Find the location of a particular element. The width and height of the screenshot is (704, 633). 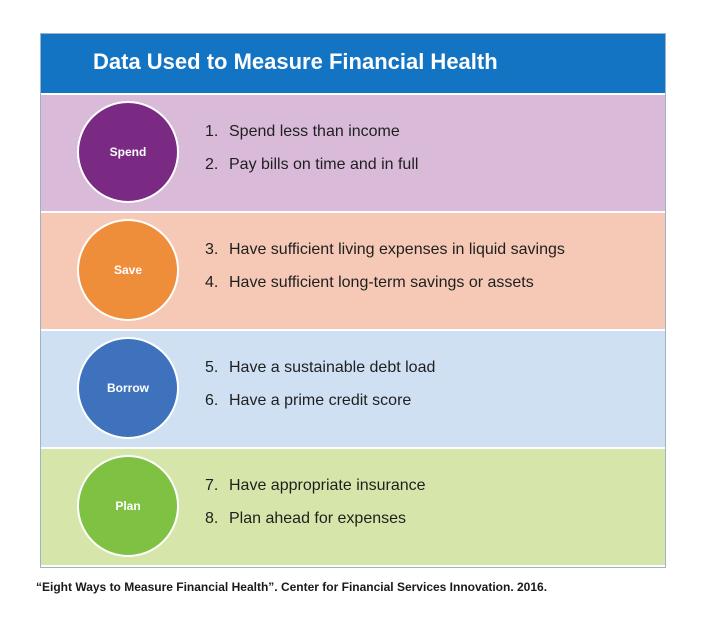

list-item: 1. Spend less than income is located at coordinates (302, 131).